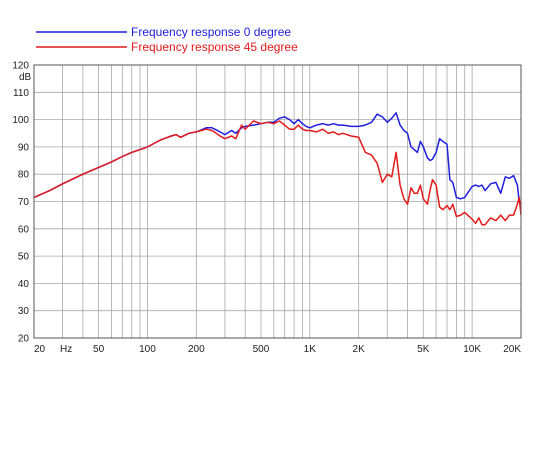 The width and height of the screenshot is (550, 450). What do you see at coordinates (20, 120) in the screenshot?
I see `y-tick-label: 100` at bounding box center [20, 120].